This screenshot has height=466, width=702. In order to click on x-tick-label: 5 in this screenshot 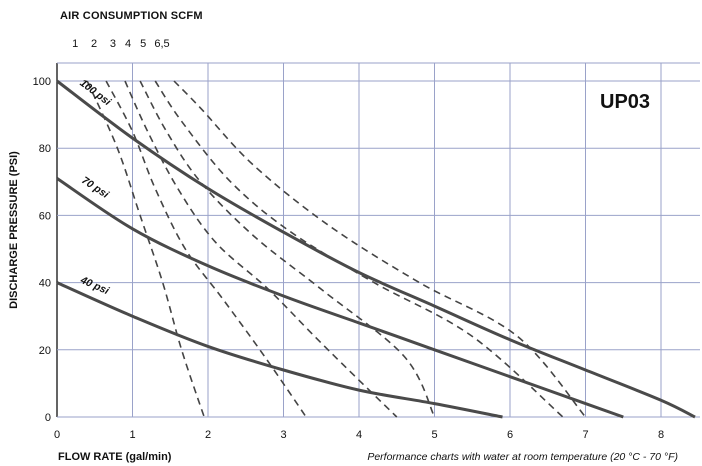, I will do `click(434, 435)`.